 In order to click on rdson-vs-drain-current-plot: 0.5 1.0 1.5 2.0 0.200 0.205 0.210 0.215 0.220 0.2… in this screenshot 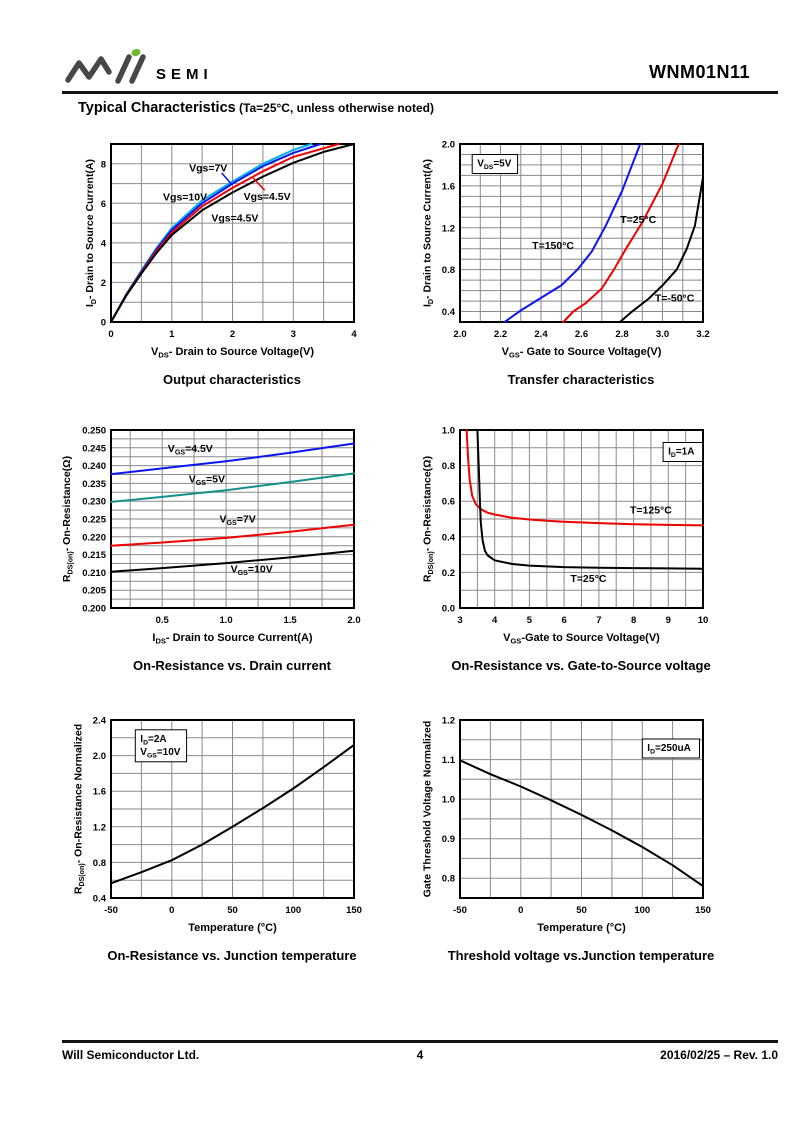, I will do `click(211, 536)`.